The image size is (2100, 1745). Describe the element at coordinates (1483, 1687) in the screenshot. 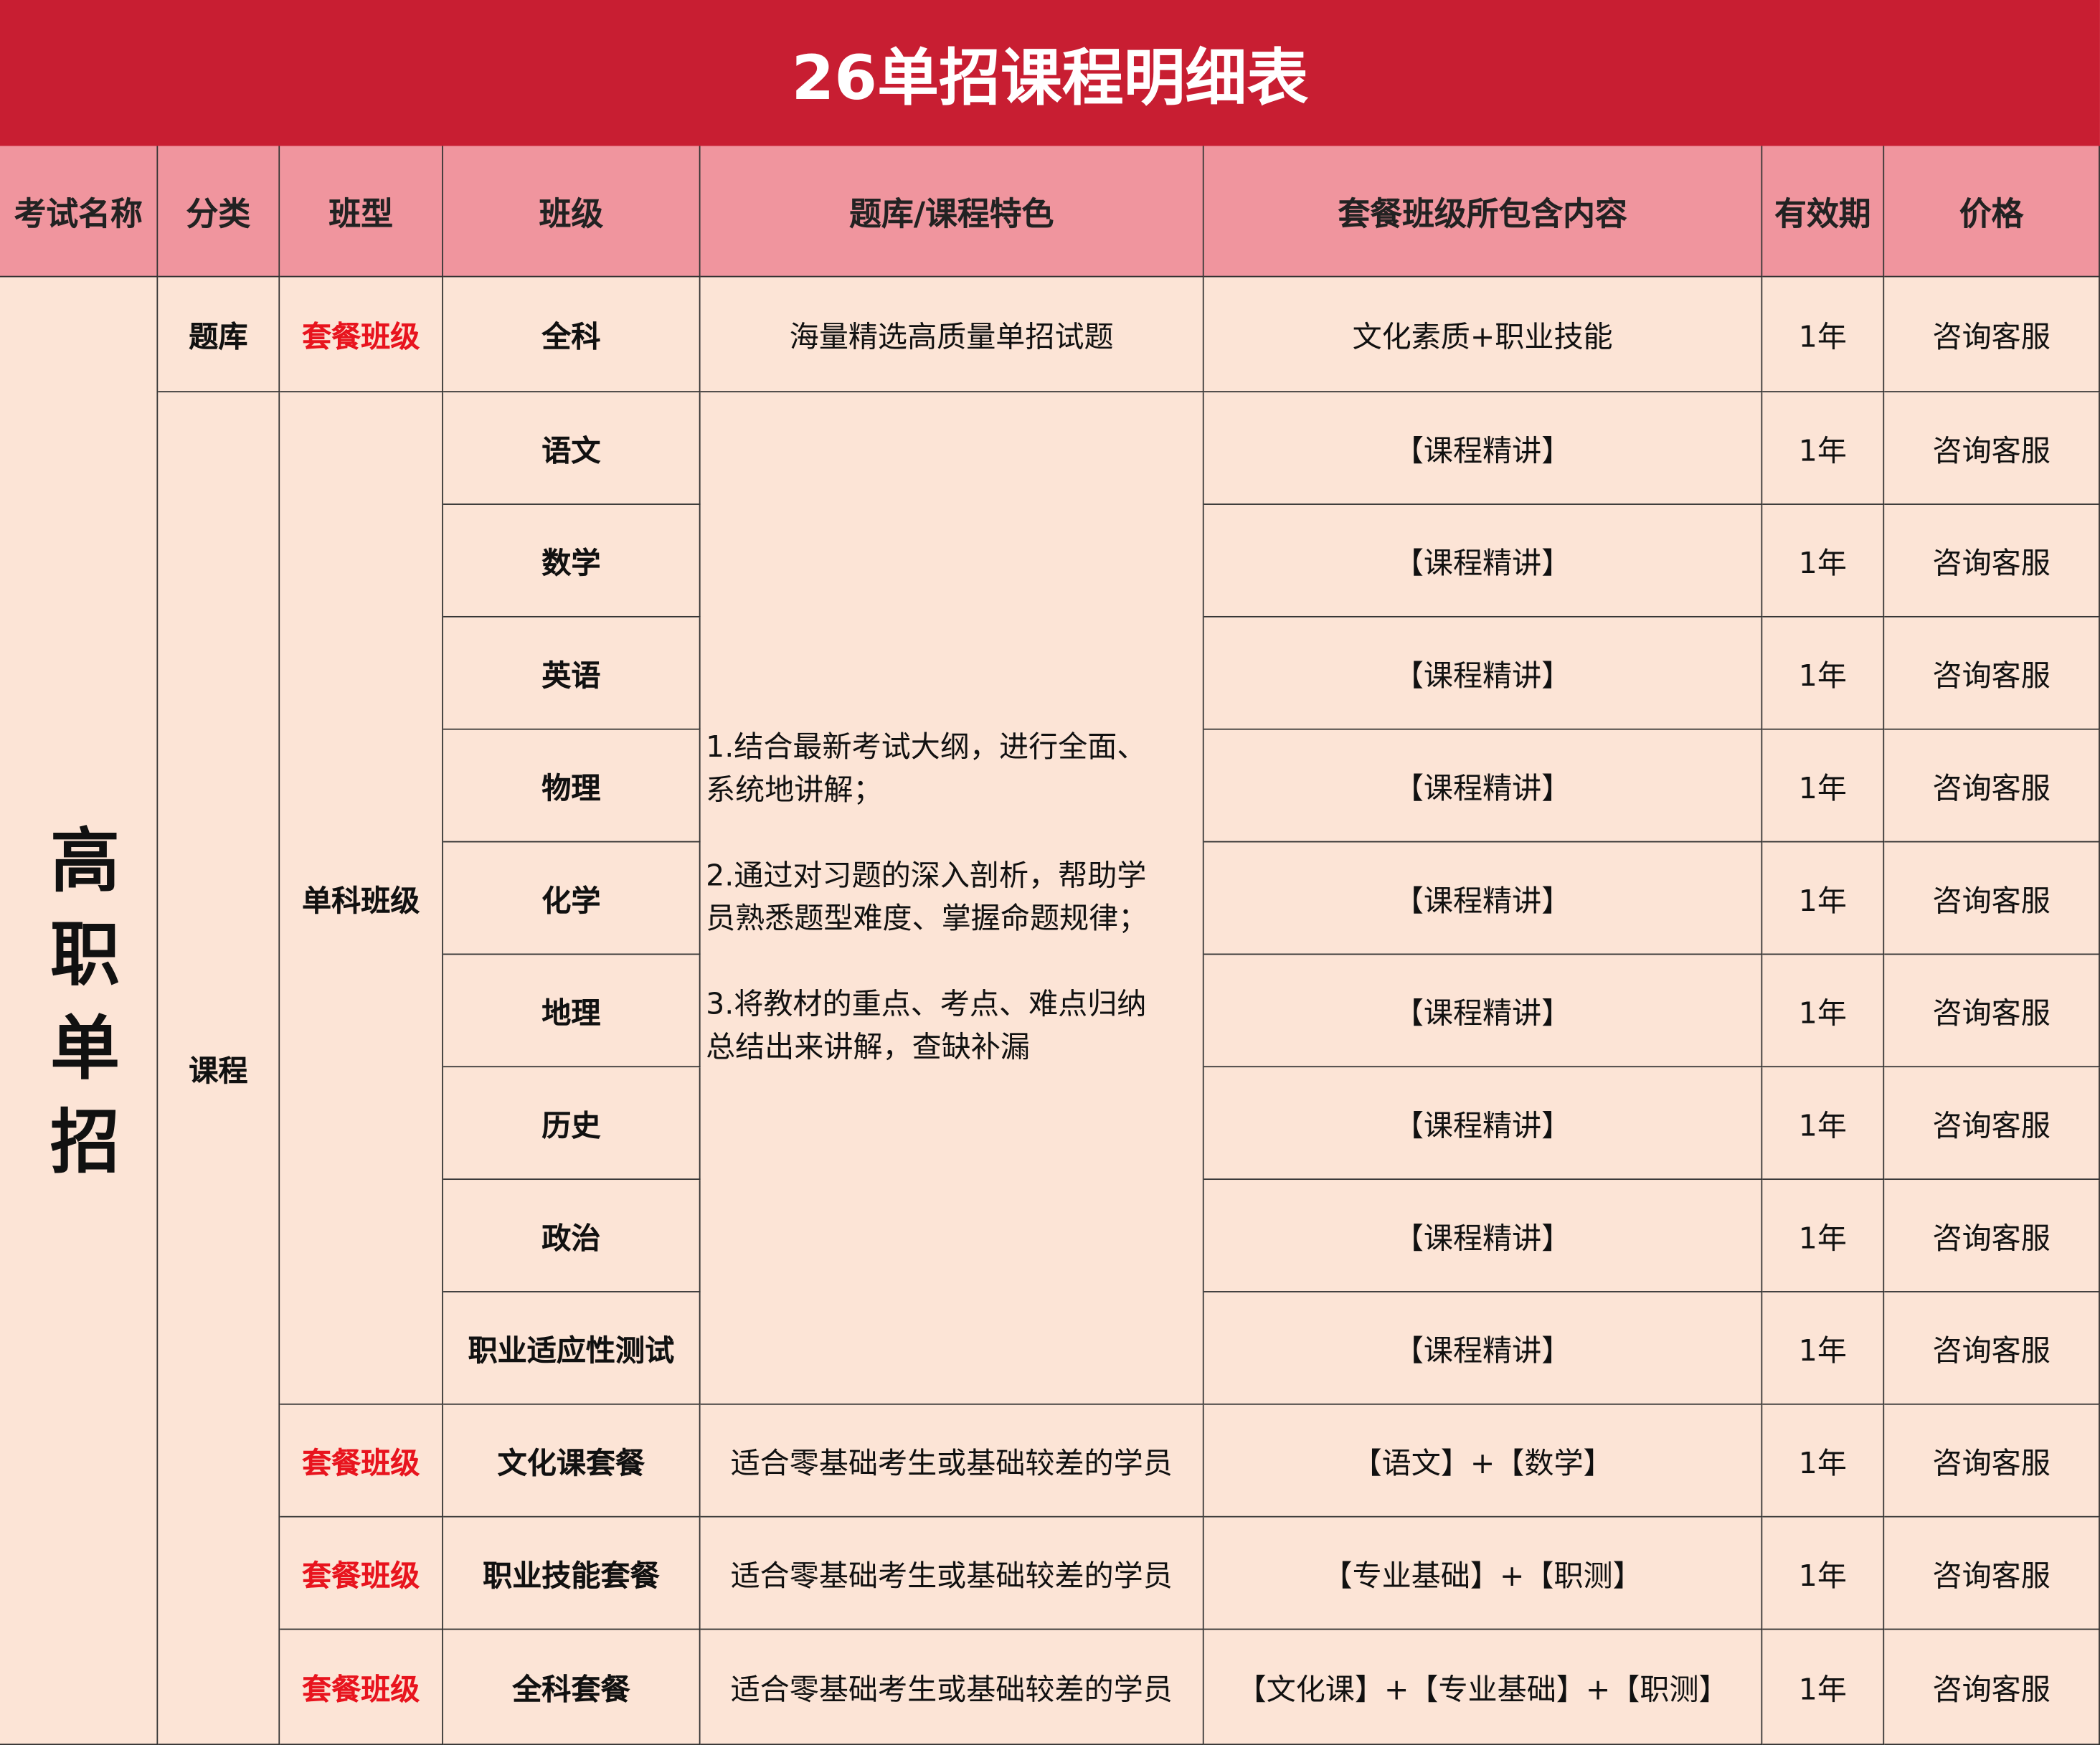

I see `content-cell: 【文化课】+【专业基础】+【职测】` at that location.